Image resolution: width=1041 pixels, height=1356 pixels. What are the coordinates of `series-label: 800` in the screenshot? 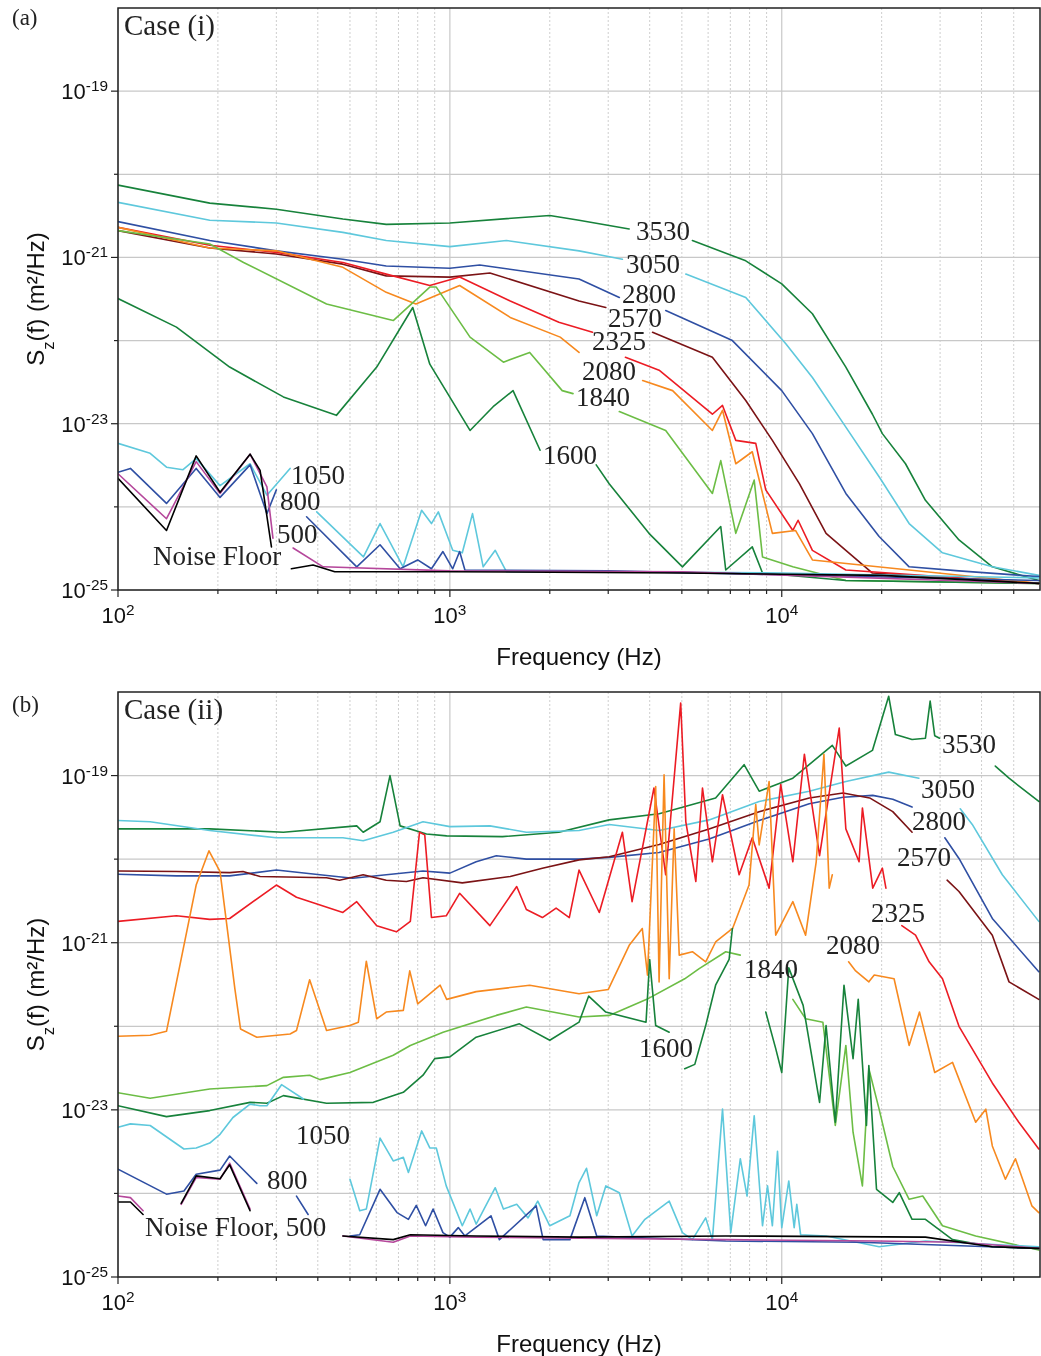 It's located at (287, 1180).